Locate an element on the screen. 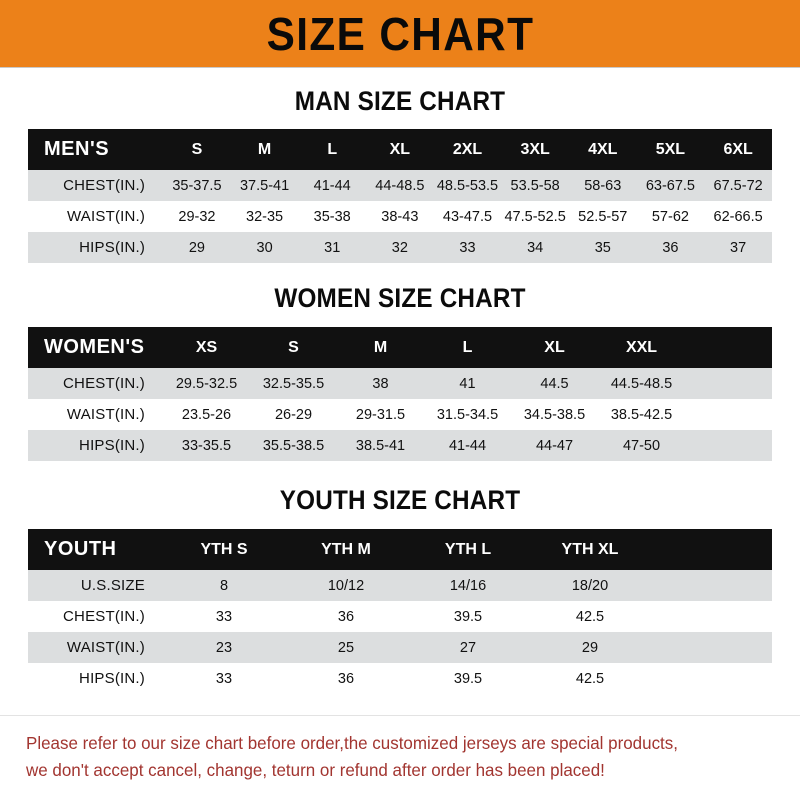 This screenshot has height=800, width=800. youth-cell-1-2: 39.5 is located at coordinates (468, 616).